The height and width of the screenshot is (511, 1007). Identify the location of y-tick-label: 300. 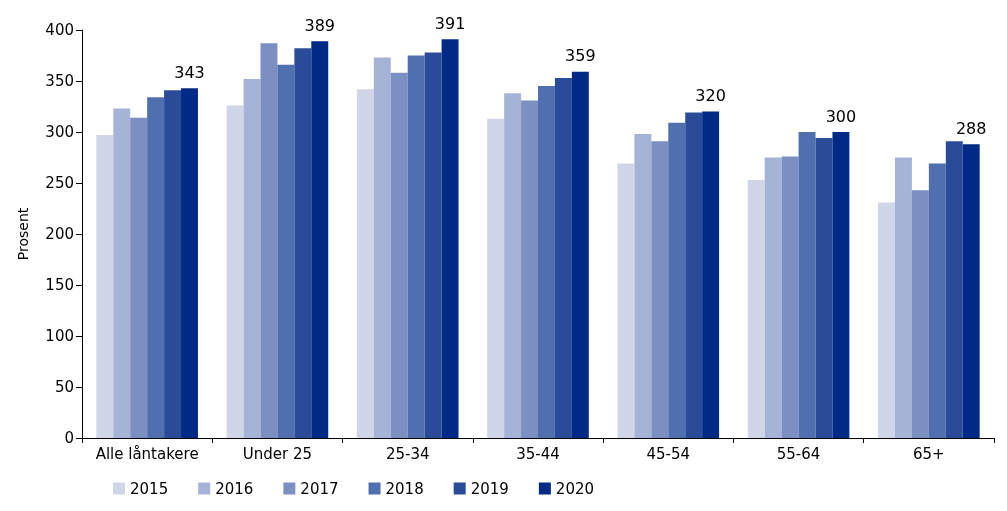
(59, 132).